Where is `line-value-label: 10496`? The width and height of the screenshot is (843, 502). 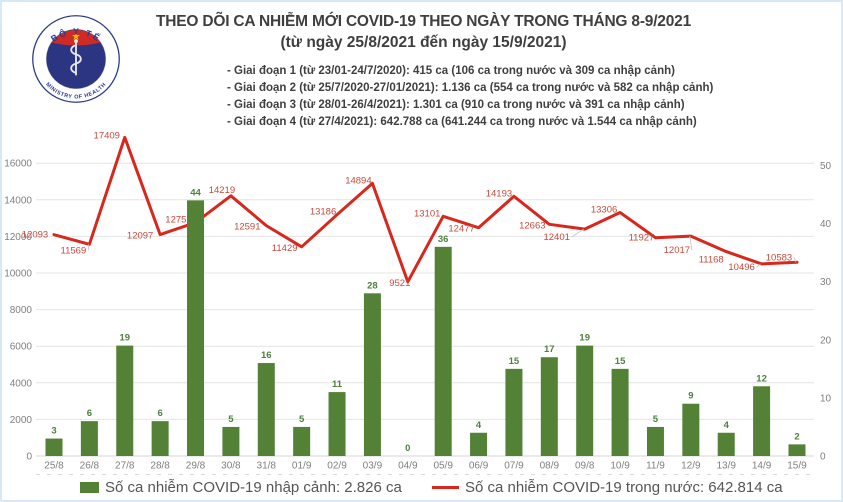
line-value-label: 10496 is located at coordinates (741, 267).